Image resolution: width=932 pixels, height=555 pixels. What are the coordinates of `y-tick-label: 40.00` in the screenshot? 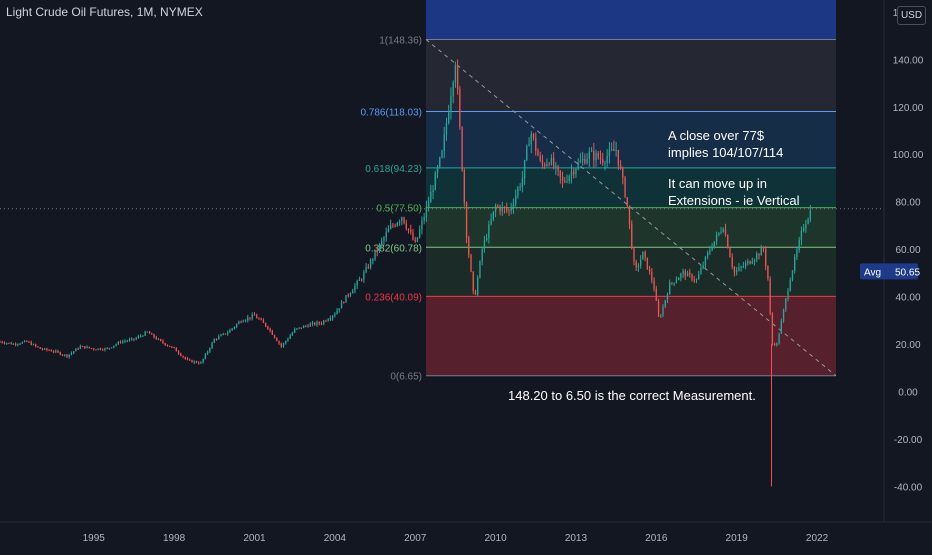 It's located at (907, 298).